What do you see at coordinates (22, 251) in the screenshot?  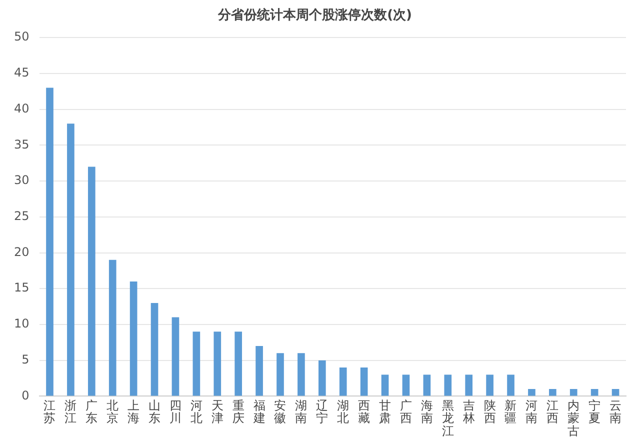 I see `y-tick-label: 20` at bounding box center [22, 251].